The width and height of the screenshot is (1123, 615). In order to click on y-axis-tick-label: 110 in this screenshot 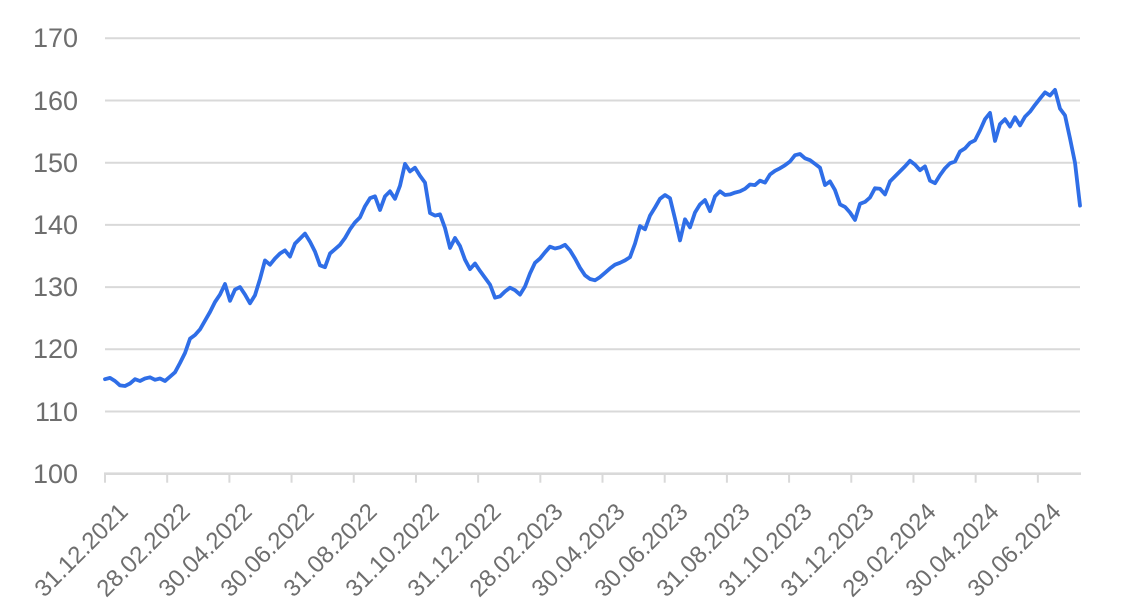, I will do `click(56, 411)`.